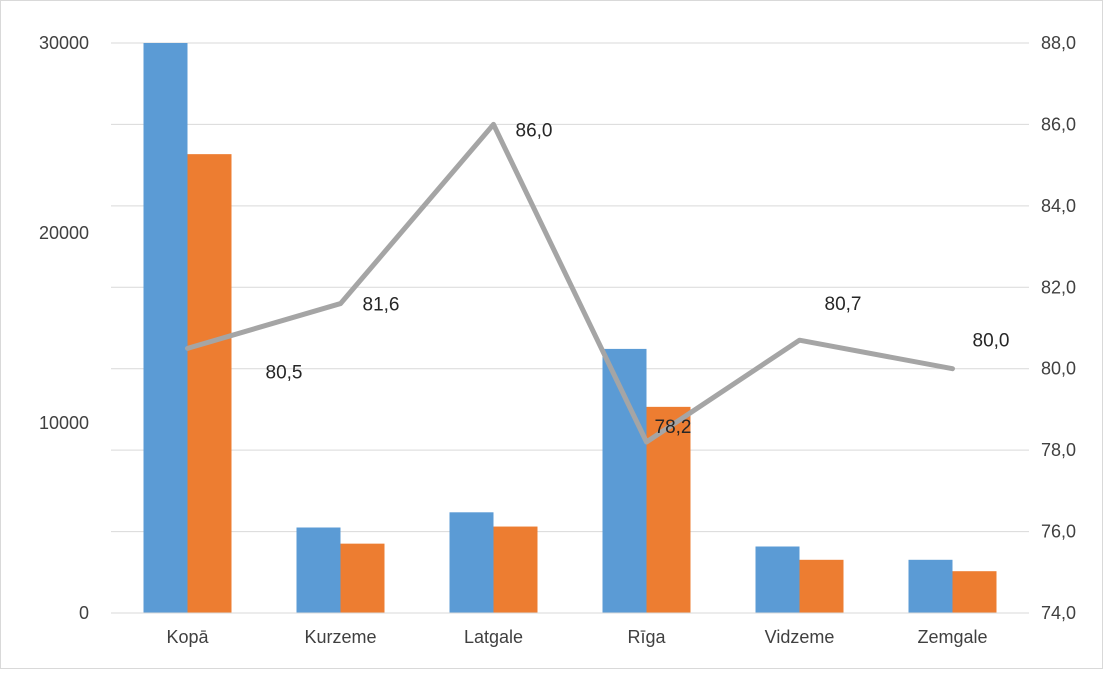  Describe the element at coordinates (381, 305) in the screenshot. I see `line-data-label: 81,6` at that location.